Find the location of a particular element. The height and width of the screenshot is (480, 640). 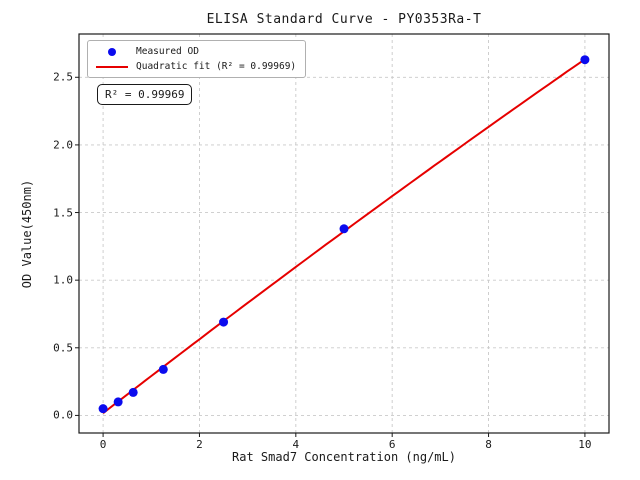

y-tick-label: 1.5 is located at coordinates (63, 213).